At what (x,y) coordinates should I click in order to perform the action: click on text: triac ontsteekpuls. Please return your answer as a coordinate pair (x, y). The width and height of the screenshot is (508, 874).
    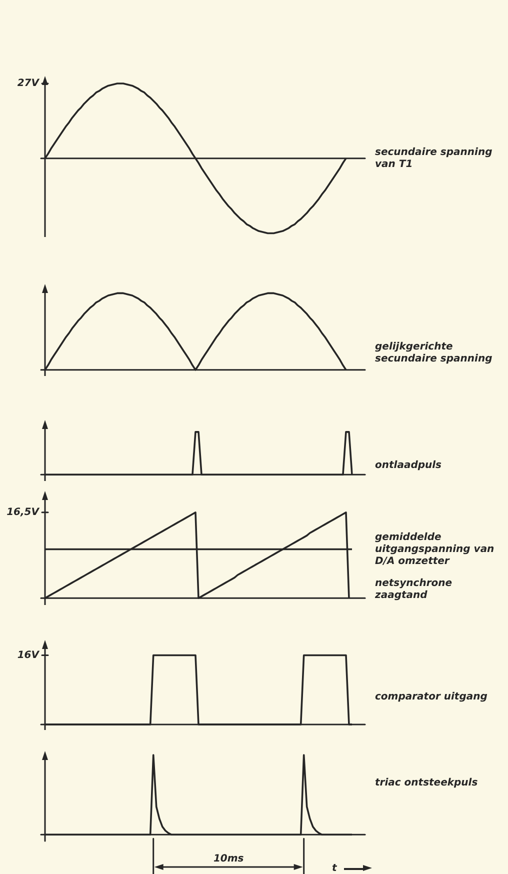
    Looking at the image, I should click on (426, 782).